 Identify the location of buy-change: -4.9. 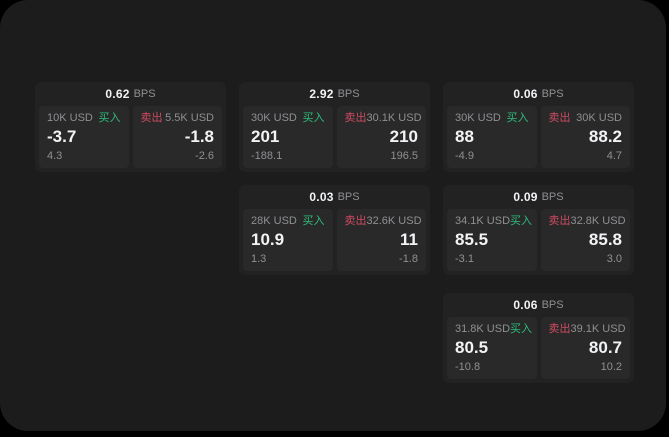
(464, 156).